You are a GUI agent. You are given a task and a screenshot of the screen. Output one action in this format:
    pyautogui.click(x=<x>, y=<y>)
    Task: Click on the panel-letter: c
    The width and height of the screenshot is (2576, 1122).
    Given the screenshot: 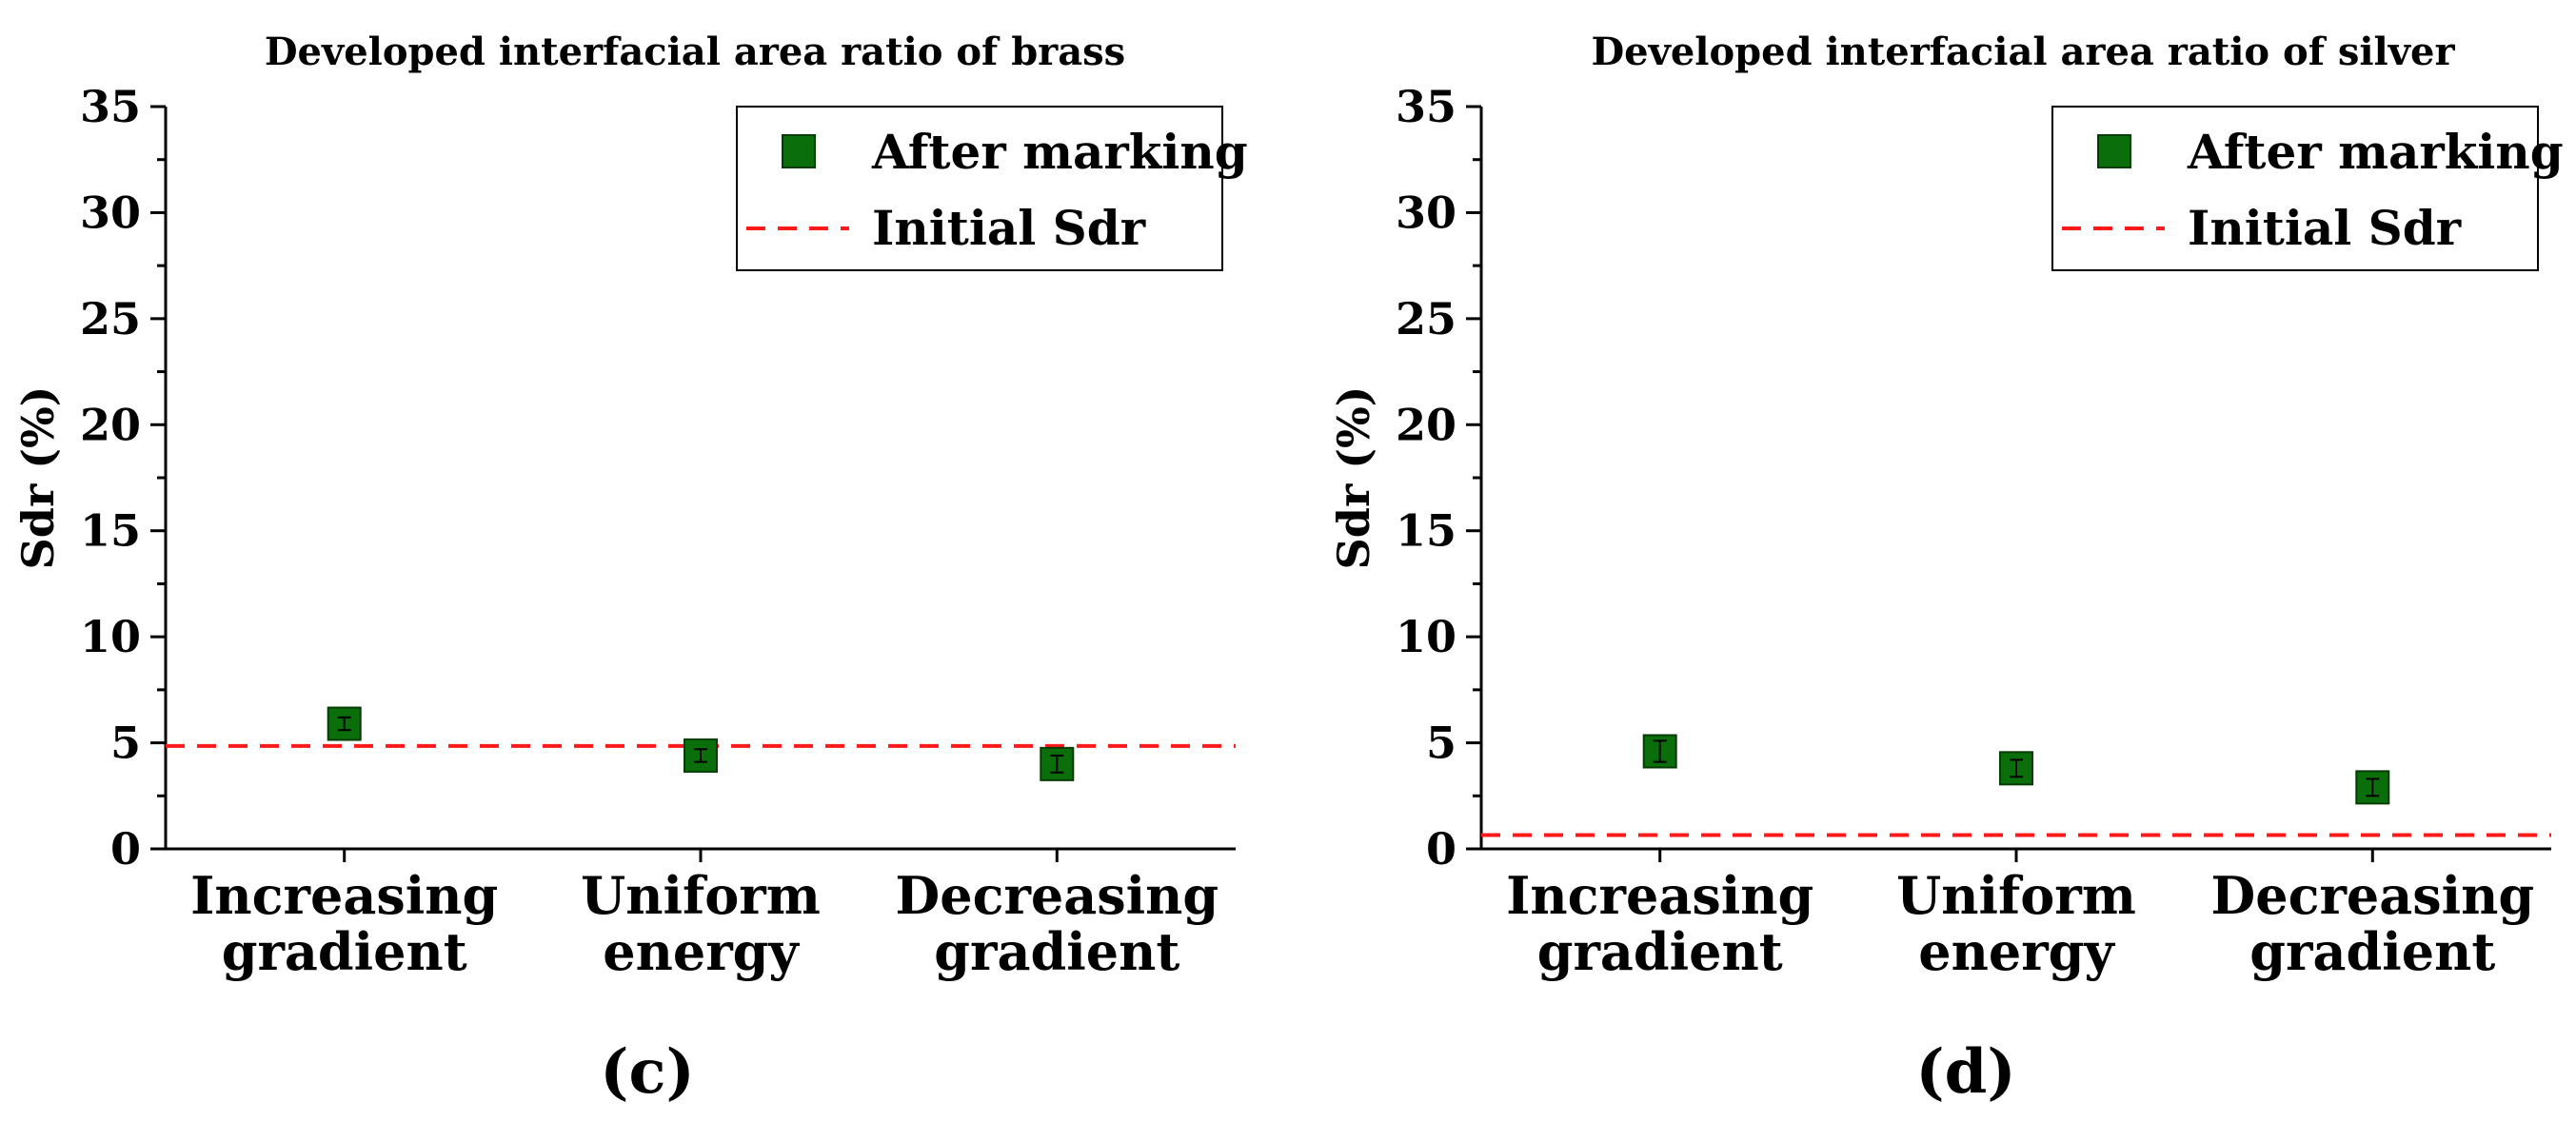 What is the action you would take?
    pyautogui.click(x=647, y=1072)
    